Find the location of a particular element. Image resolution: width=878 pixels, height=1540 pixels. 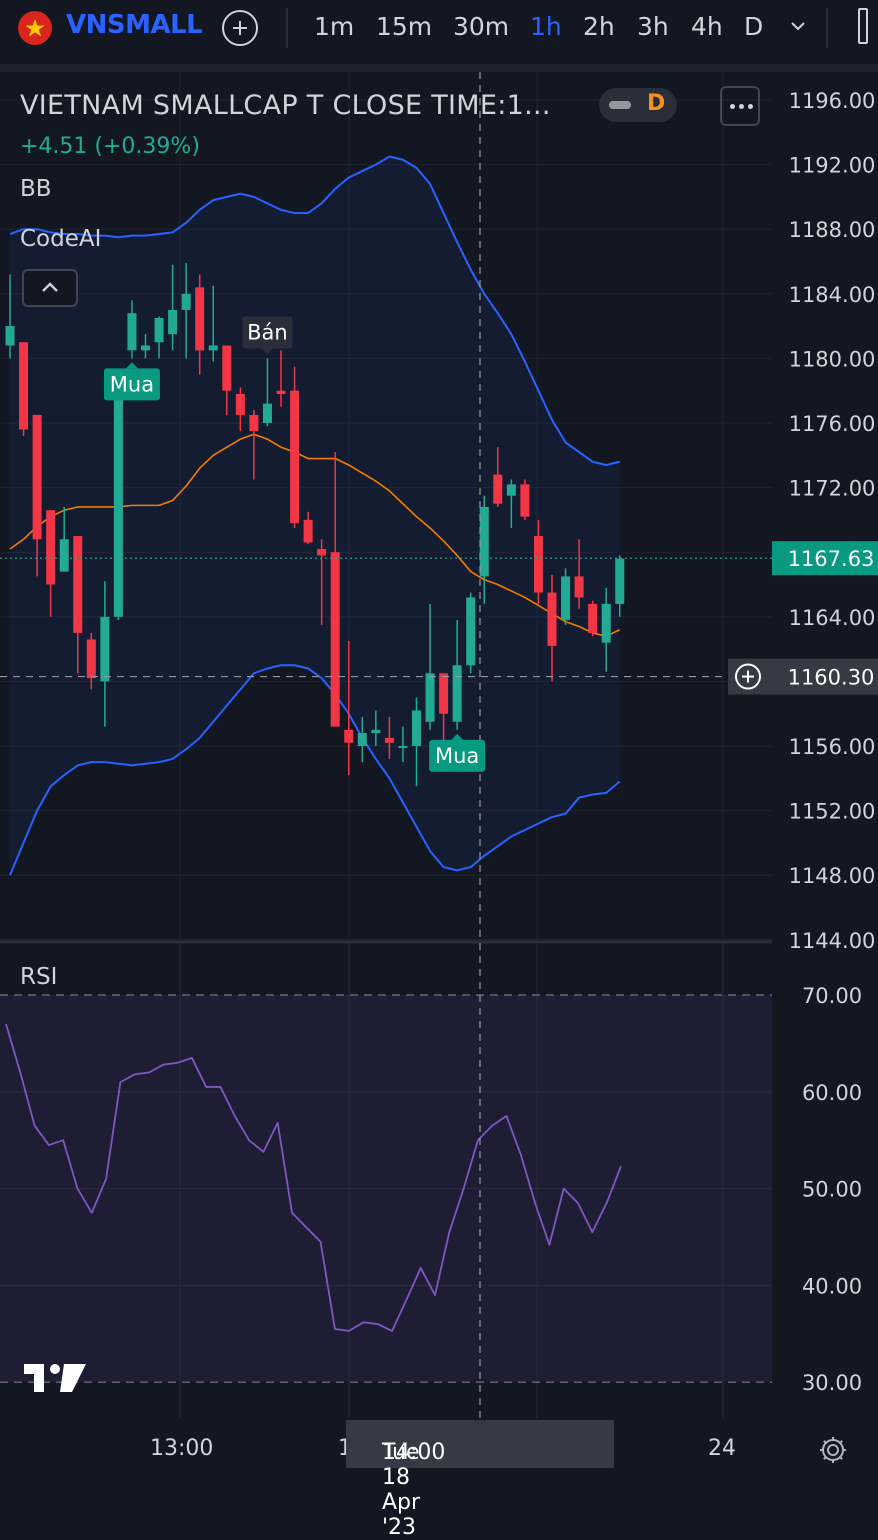

bar-style-icon is located at coordinates (863, 26).